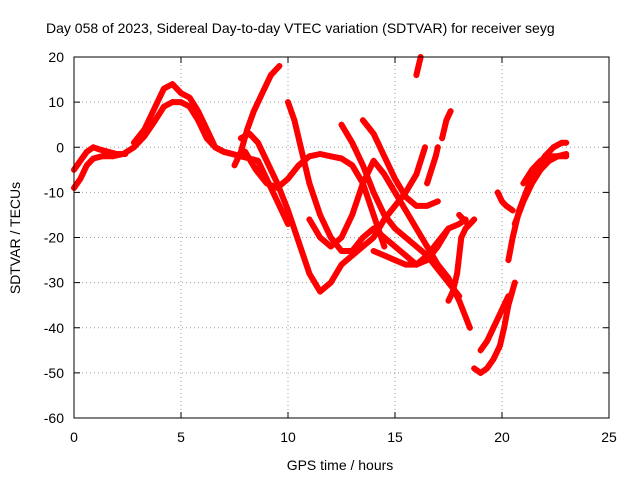  I want to click on y-tick-label: 20, so click(56, 57).